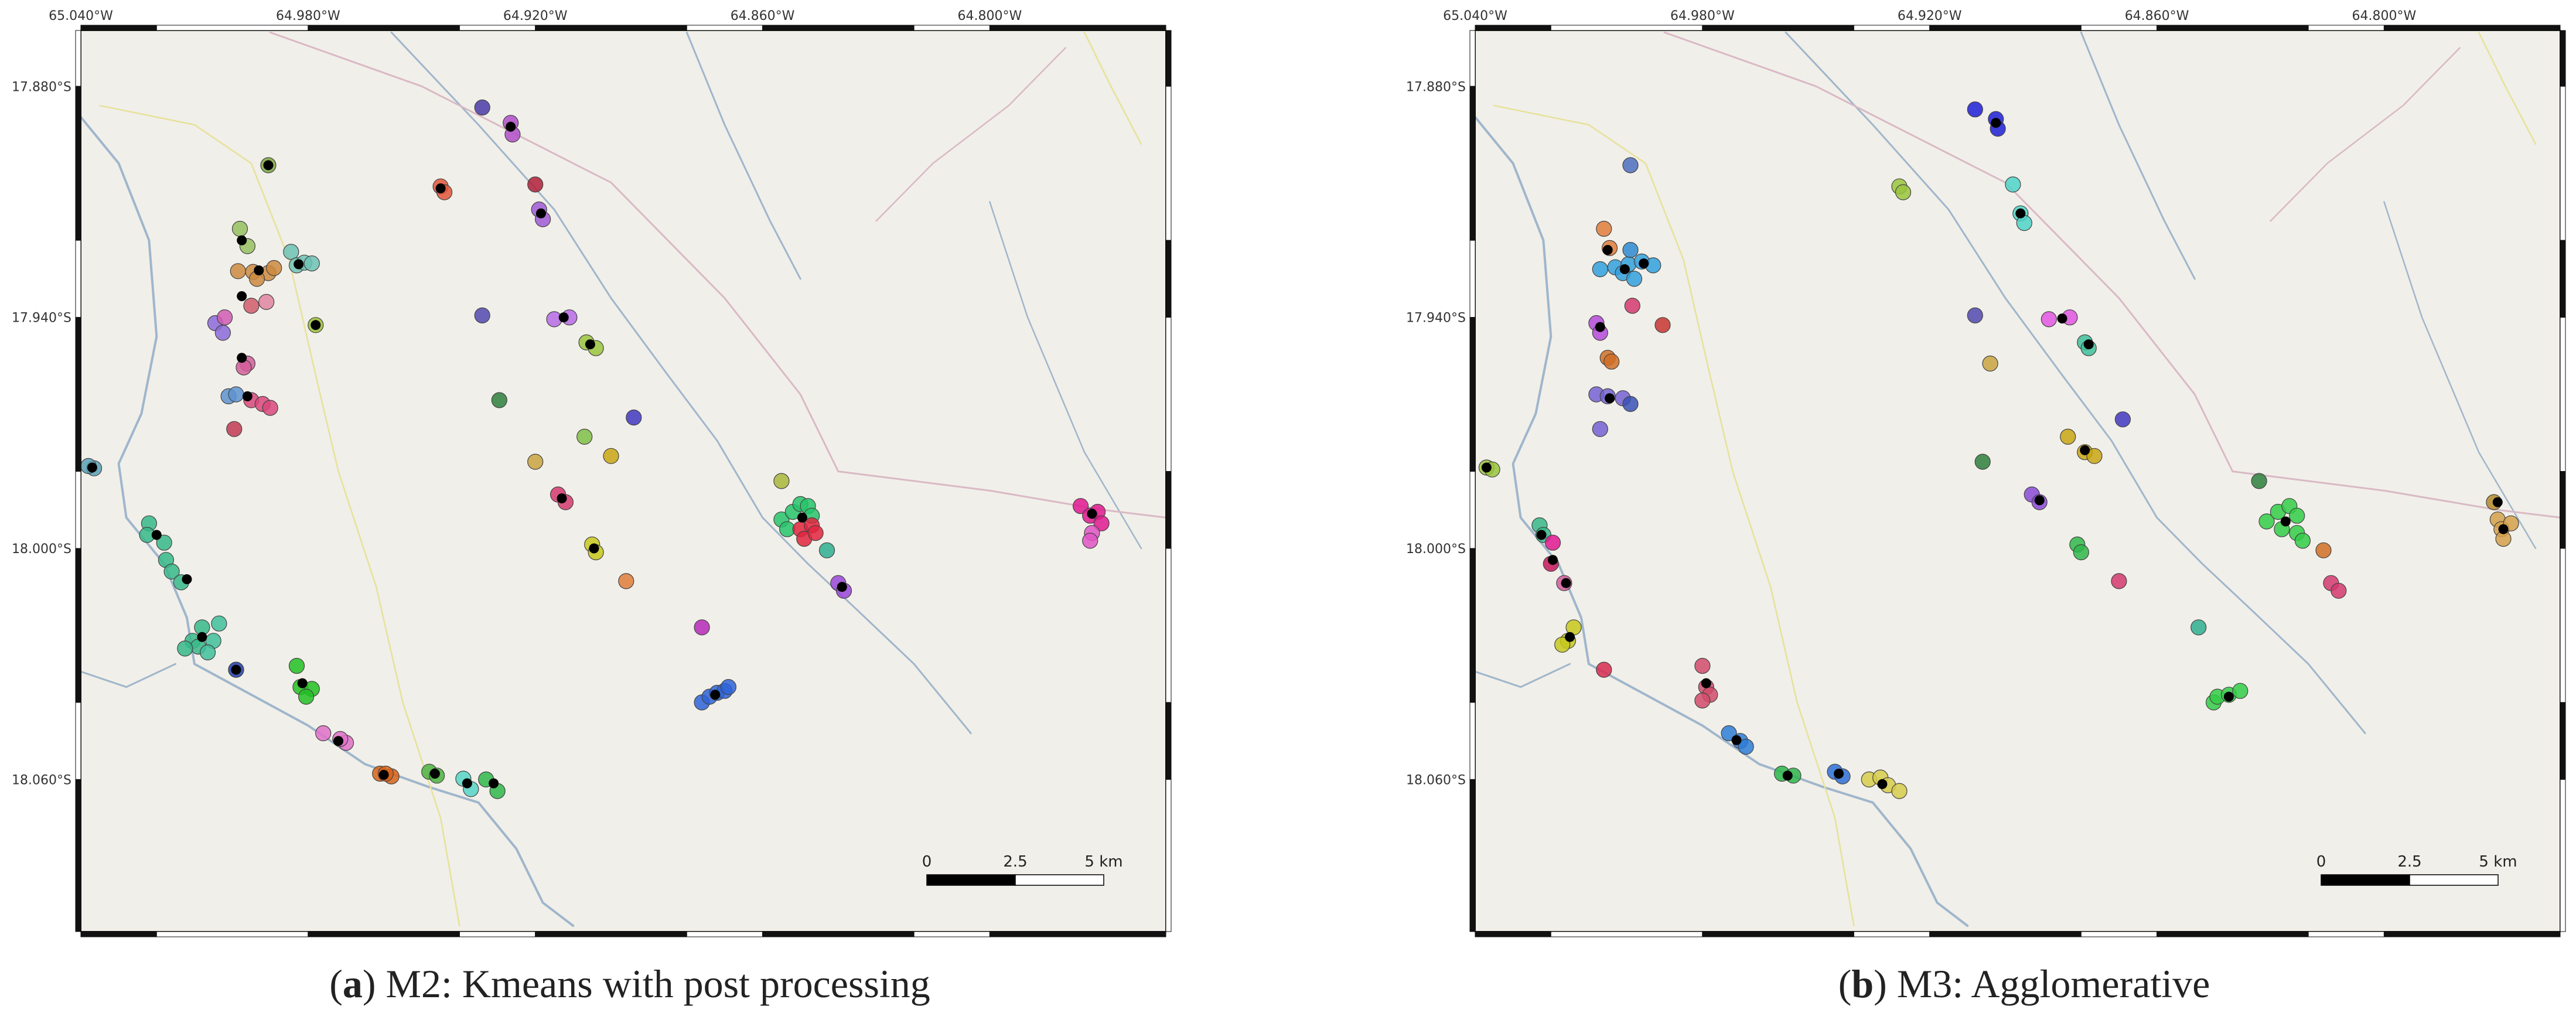 The height and width of the screenshot is (1030, 2576). What do you see at coordinates (81, 16) in the screenshot?
I see `lon-tick-label: 65.040°W` at bounding box center [81, 16].